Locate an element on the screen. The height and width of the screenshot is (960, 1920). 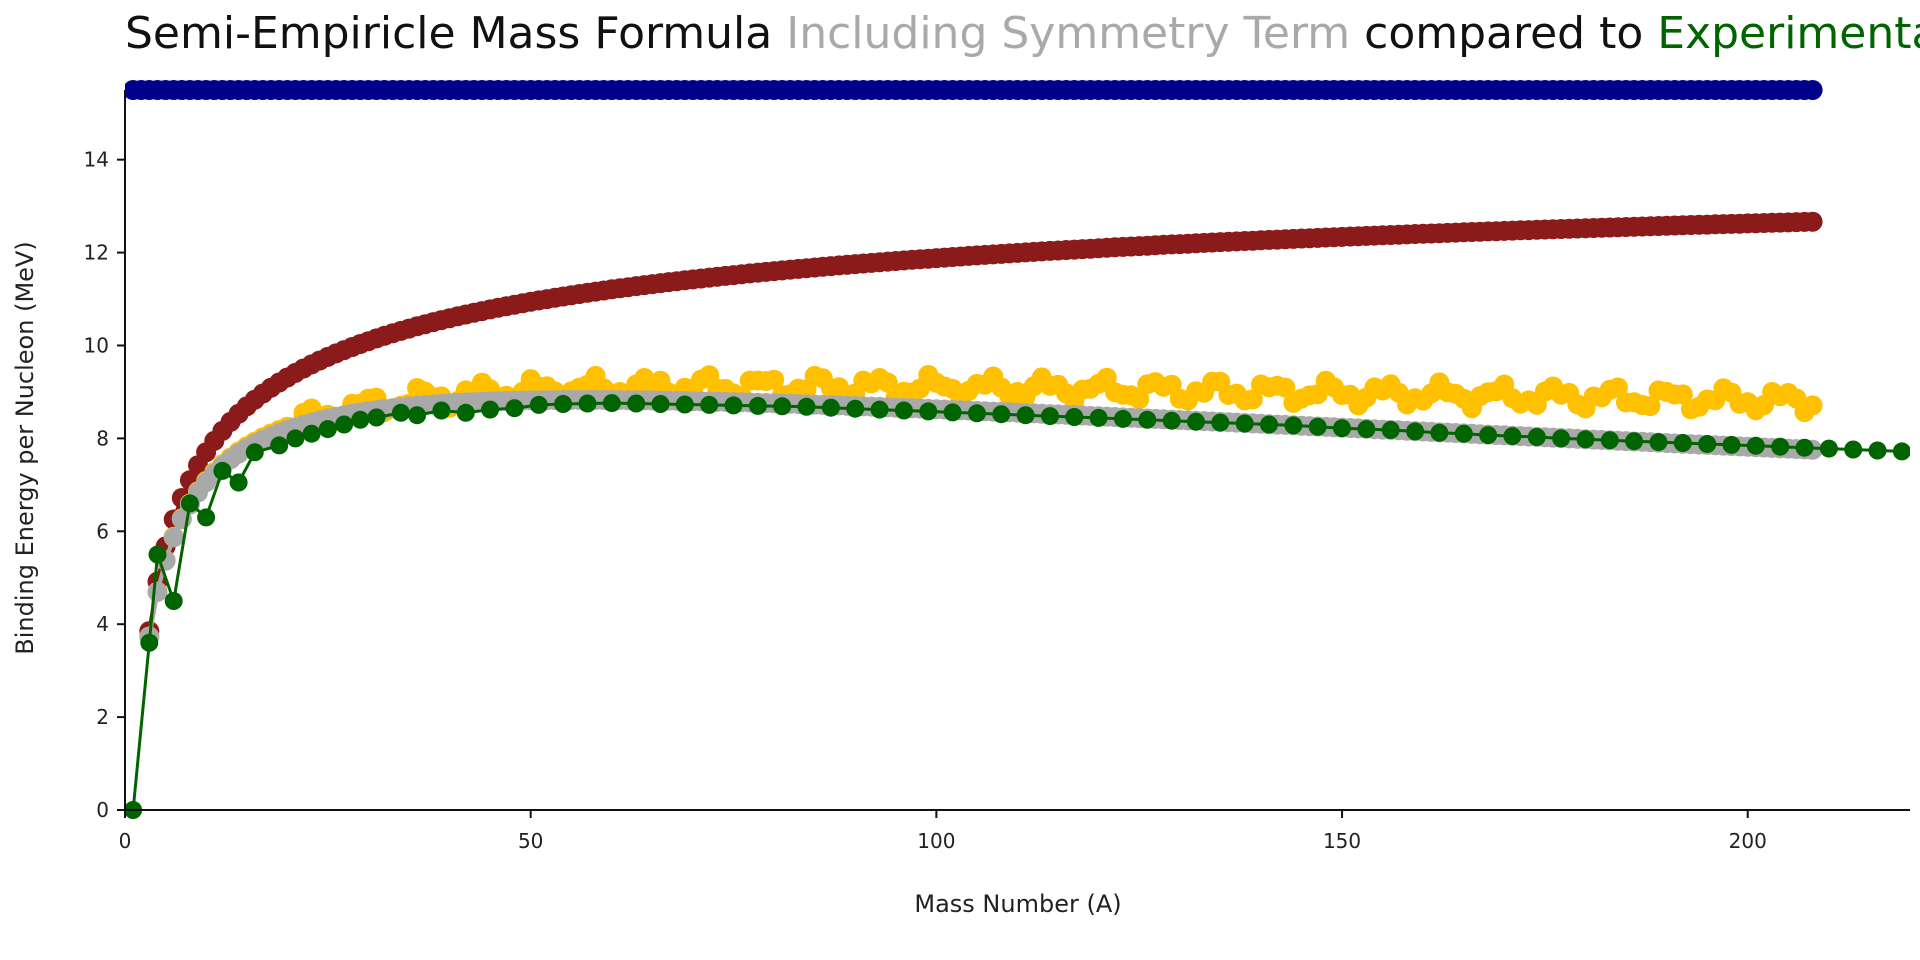
chart-title-part: Experimental is located at coordinates (1788, 33).